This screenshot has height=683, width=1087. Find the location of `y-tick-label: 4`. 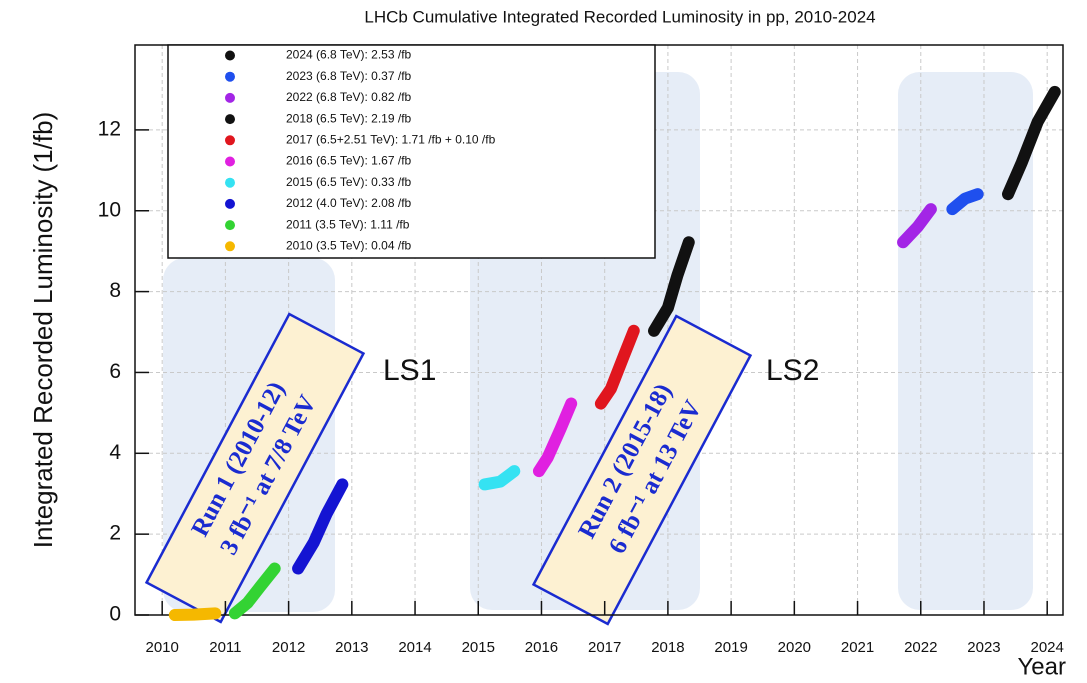

y-tick-label: 4 is located at coordinates (115, 452).